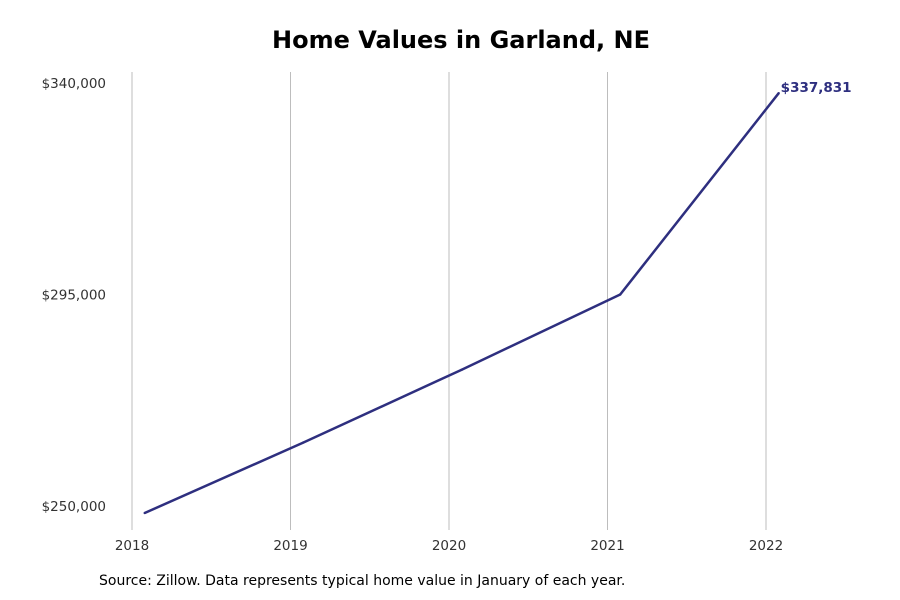 The height and width of the screenshot is (600, 900). Describe the element at coordinates (816, 88) in the screenshot. I see `end-value-label: $337,831` at that location.